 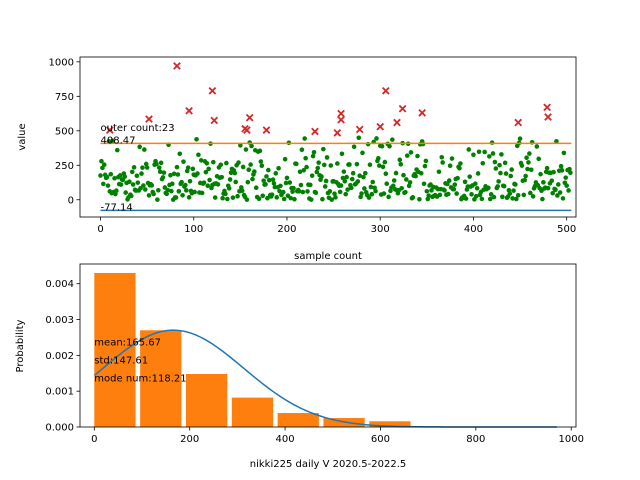 I want to click on scatter-x-tick-label: 100, so click(x=193, y=229).